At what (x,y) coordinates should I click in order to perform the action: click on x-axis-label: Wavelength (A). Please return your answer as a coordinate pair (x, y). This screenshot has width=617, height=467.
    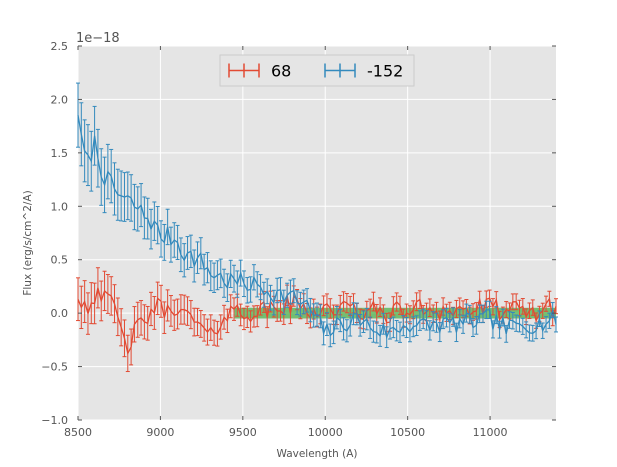
    Looking at the image, I should click on (316, 454).